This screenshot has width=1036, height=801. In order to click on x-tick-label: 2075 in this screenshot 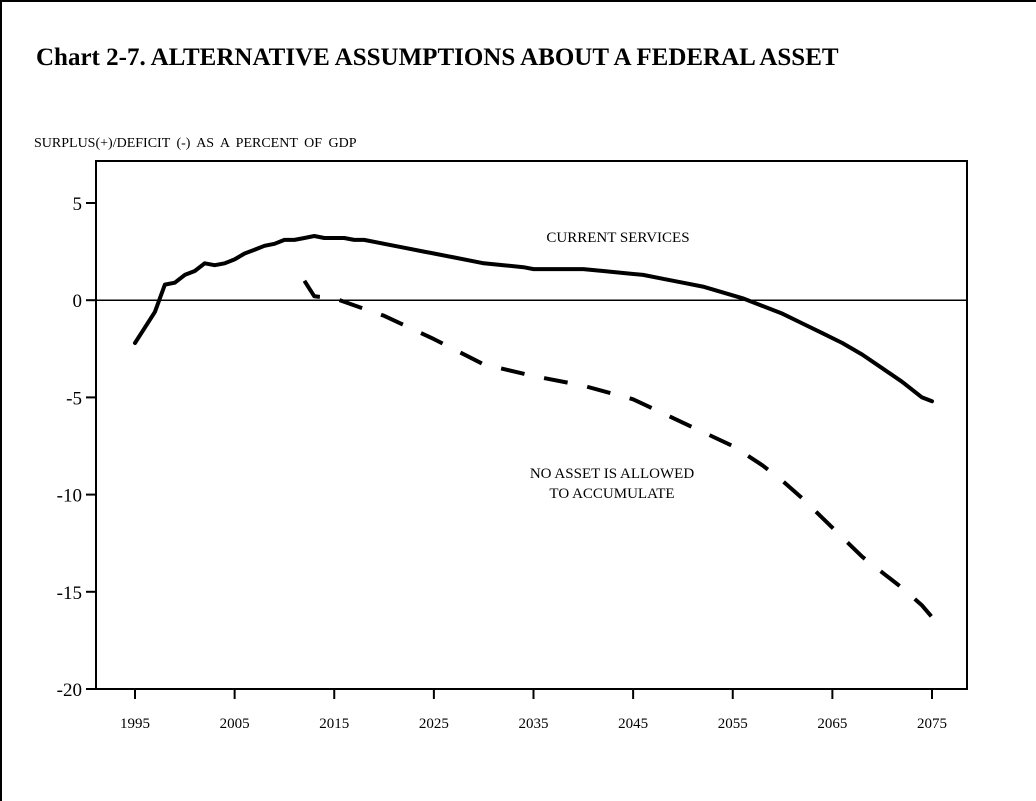, I will do `click(932, 724)`.